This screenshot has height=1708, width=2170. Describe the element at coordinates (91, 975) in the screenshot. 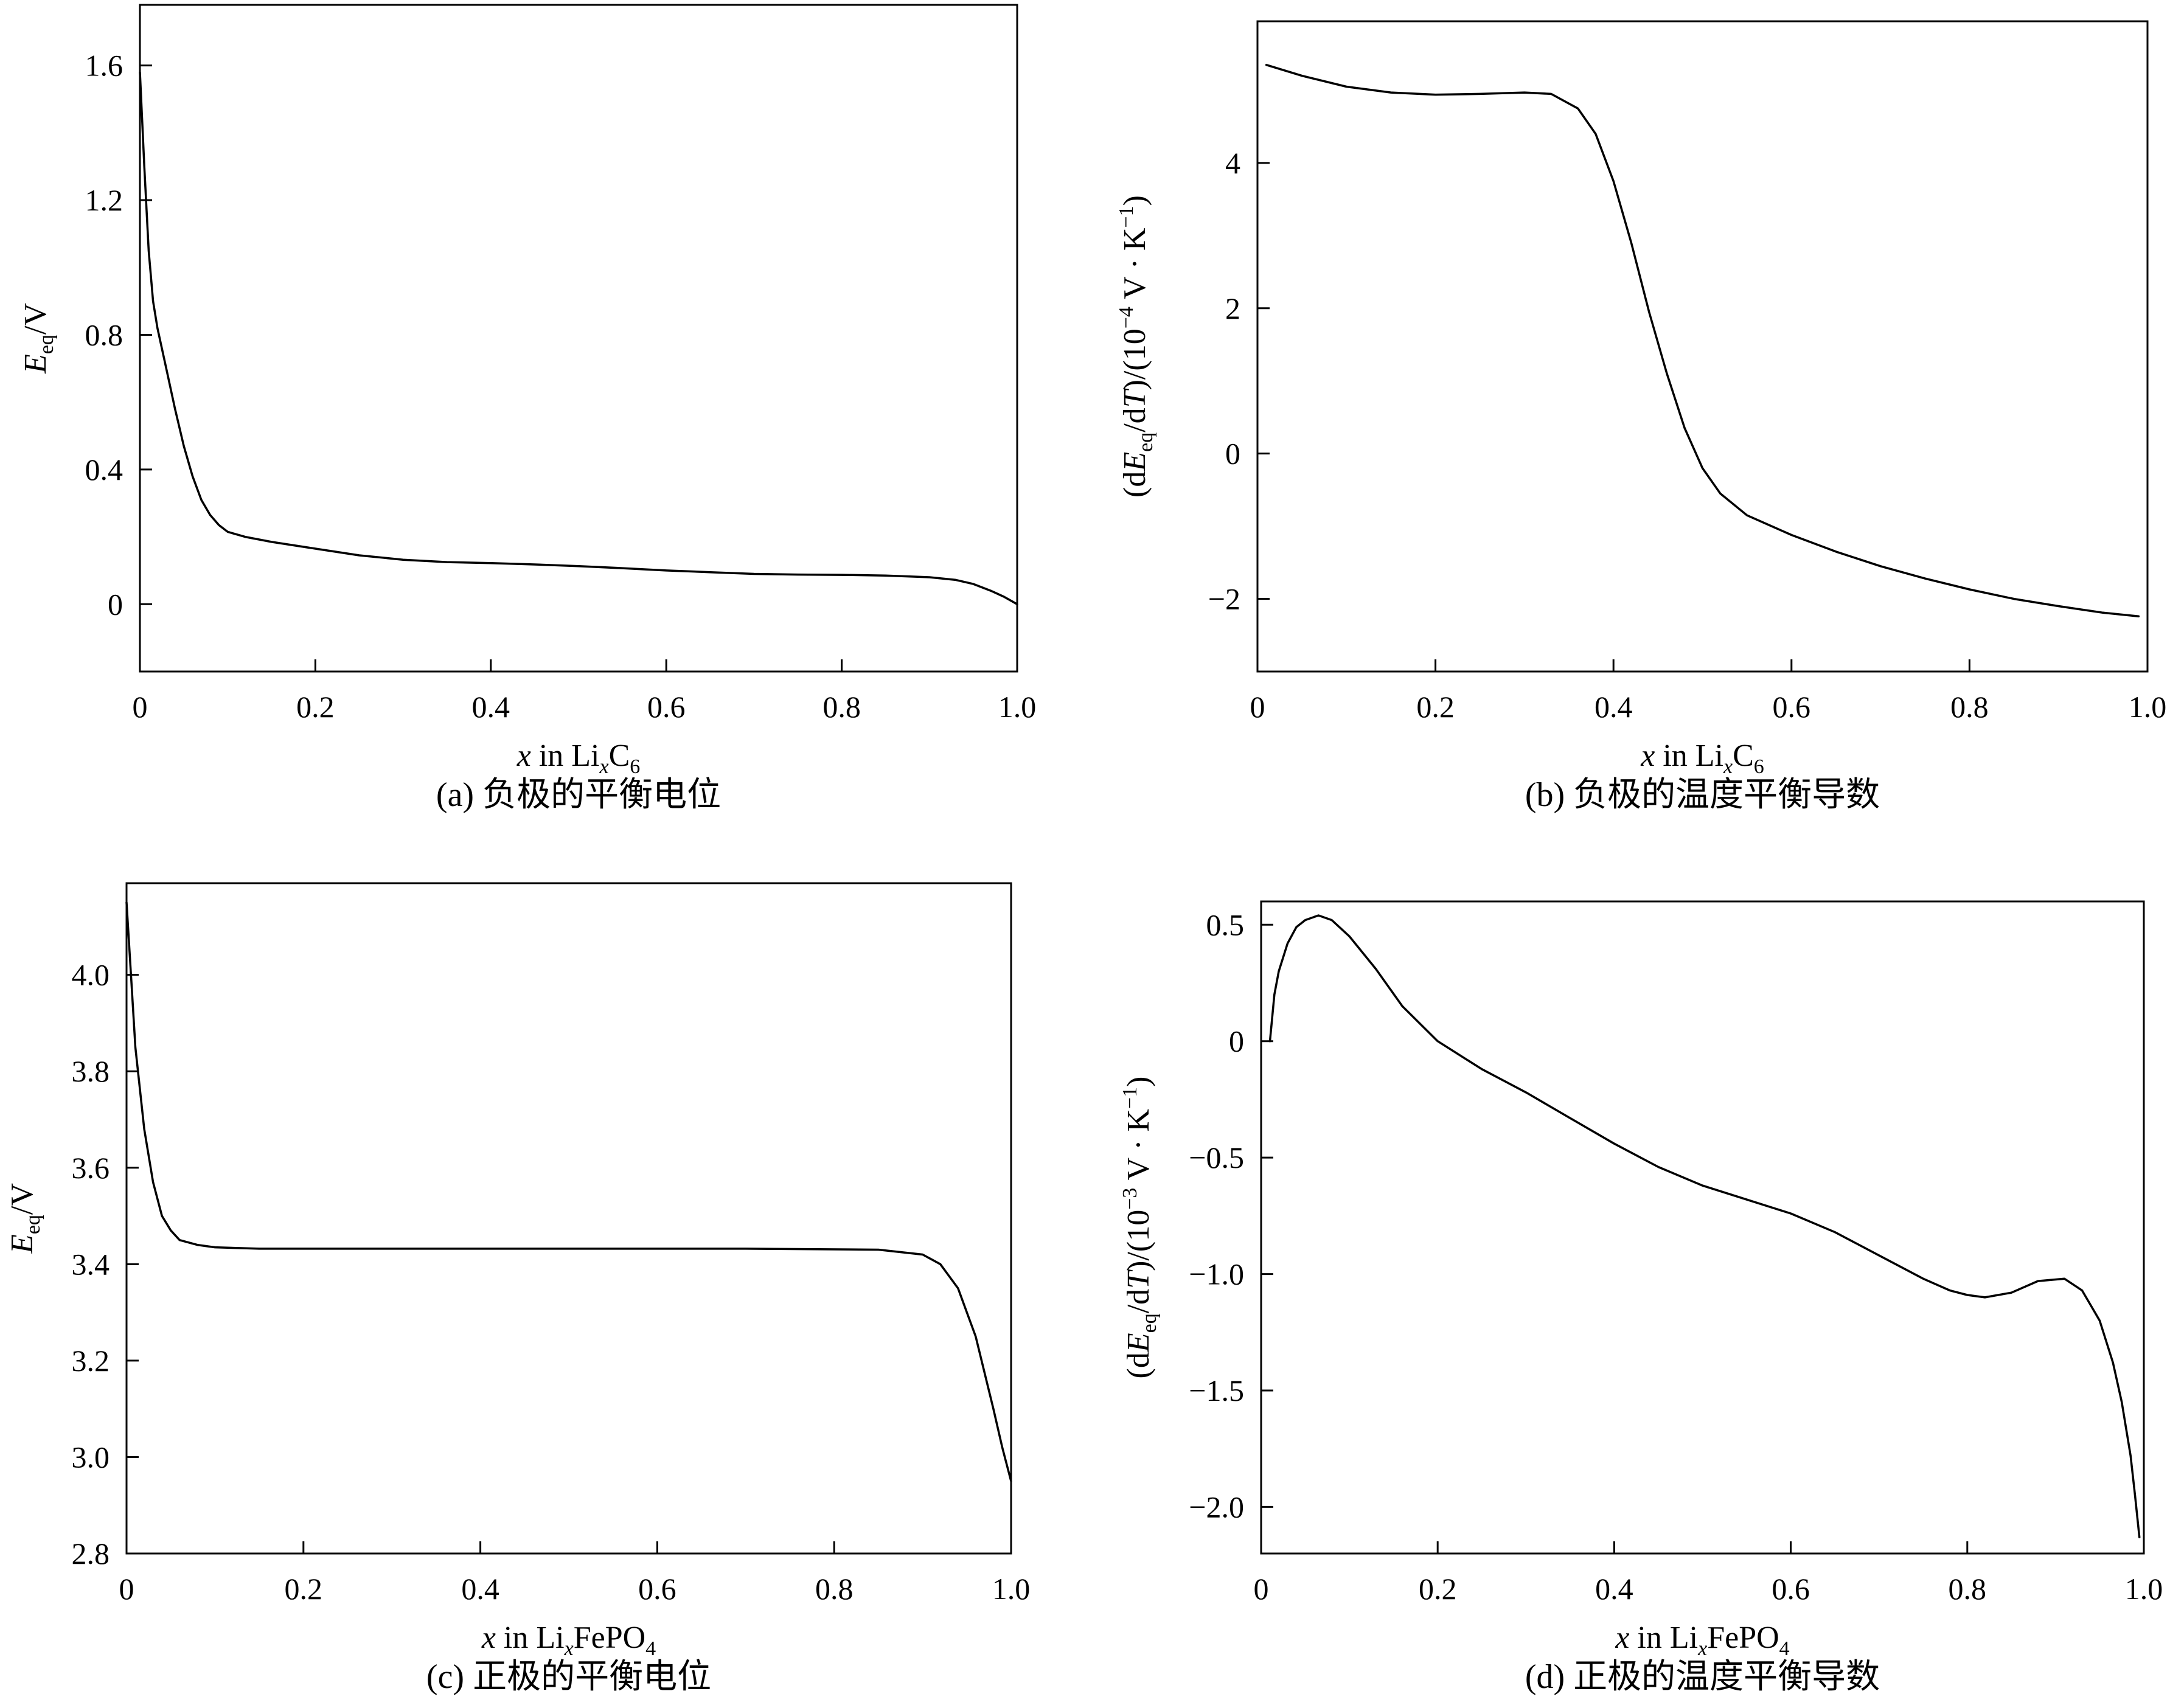

I see `y-tick-label: 4.0` at that location.